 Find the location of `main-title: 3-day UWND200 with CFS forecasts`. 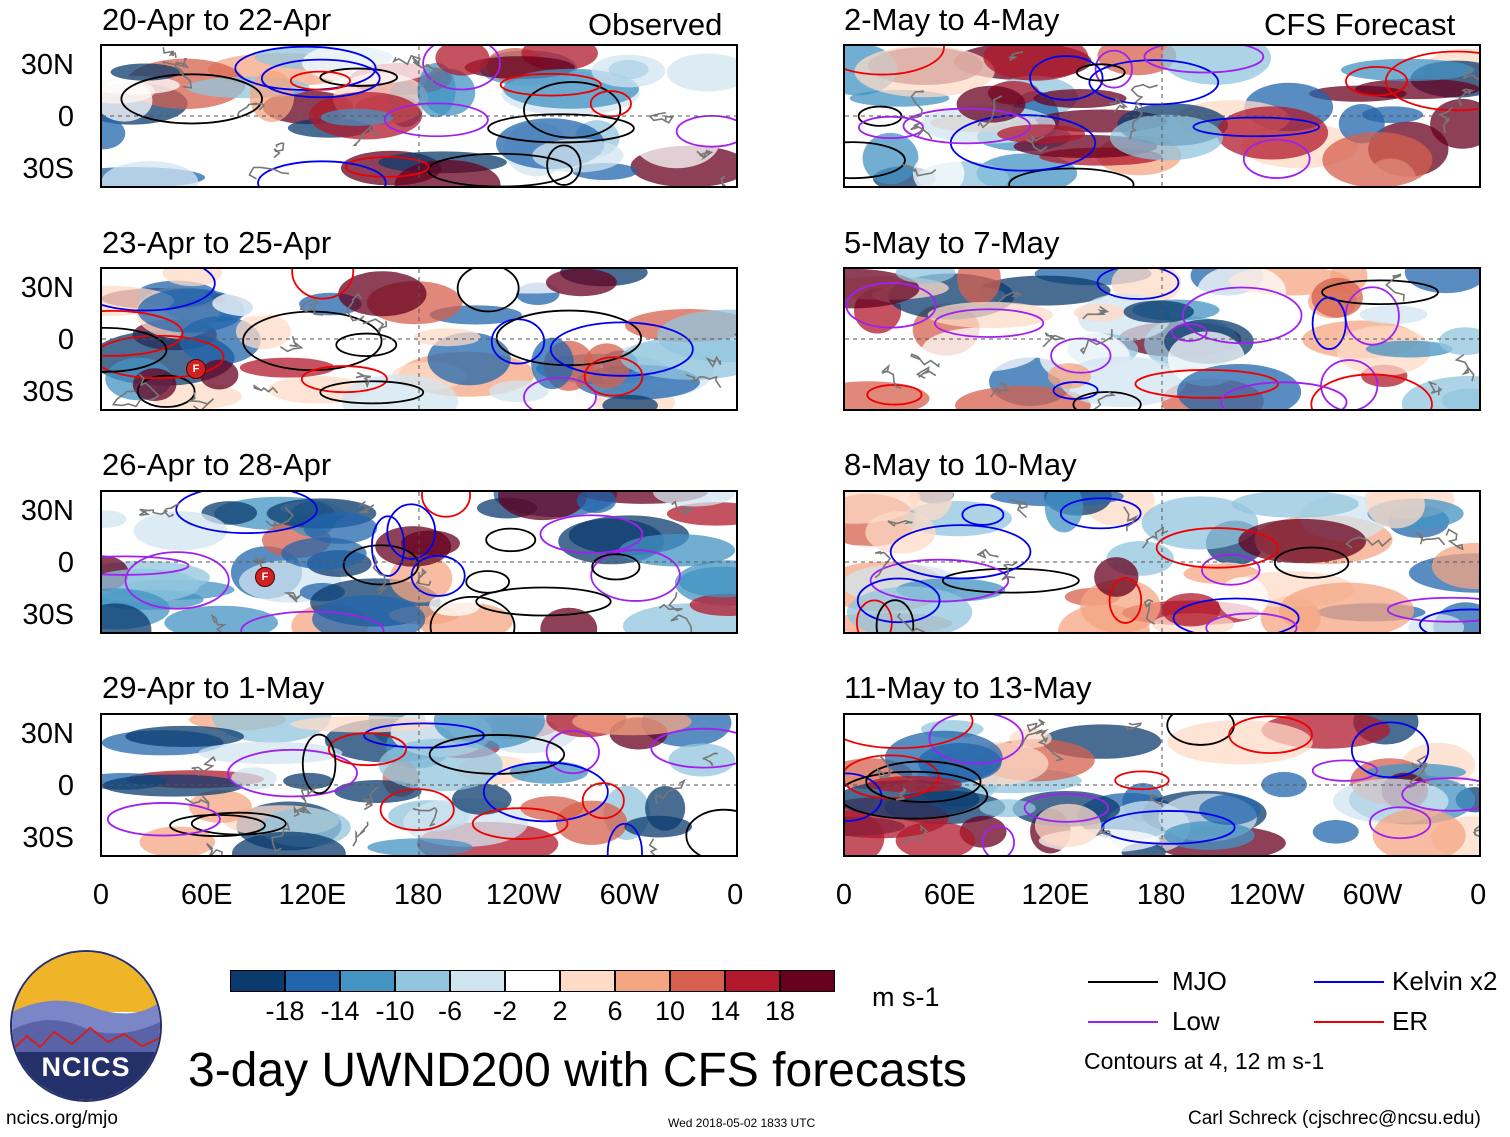

main-title: 3-day UWND200 with CFS forecasts is located at coordinates (577, 1070).